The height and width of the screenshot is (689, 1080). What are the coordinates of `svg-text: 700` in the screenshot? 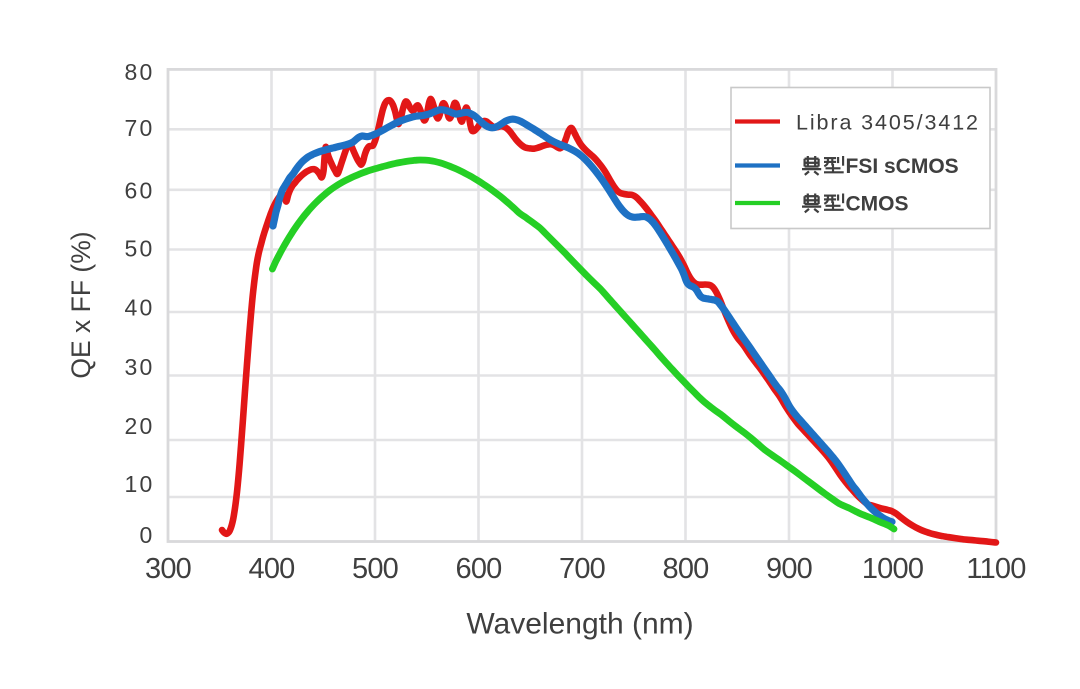 It's located at (582, 569).